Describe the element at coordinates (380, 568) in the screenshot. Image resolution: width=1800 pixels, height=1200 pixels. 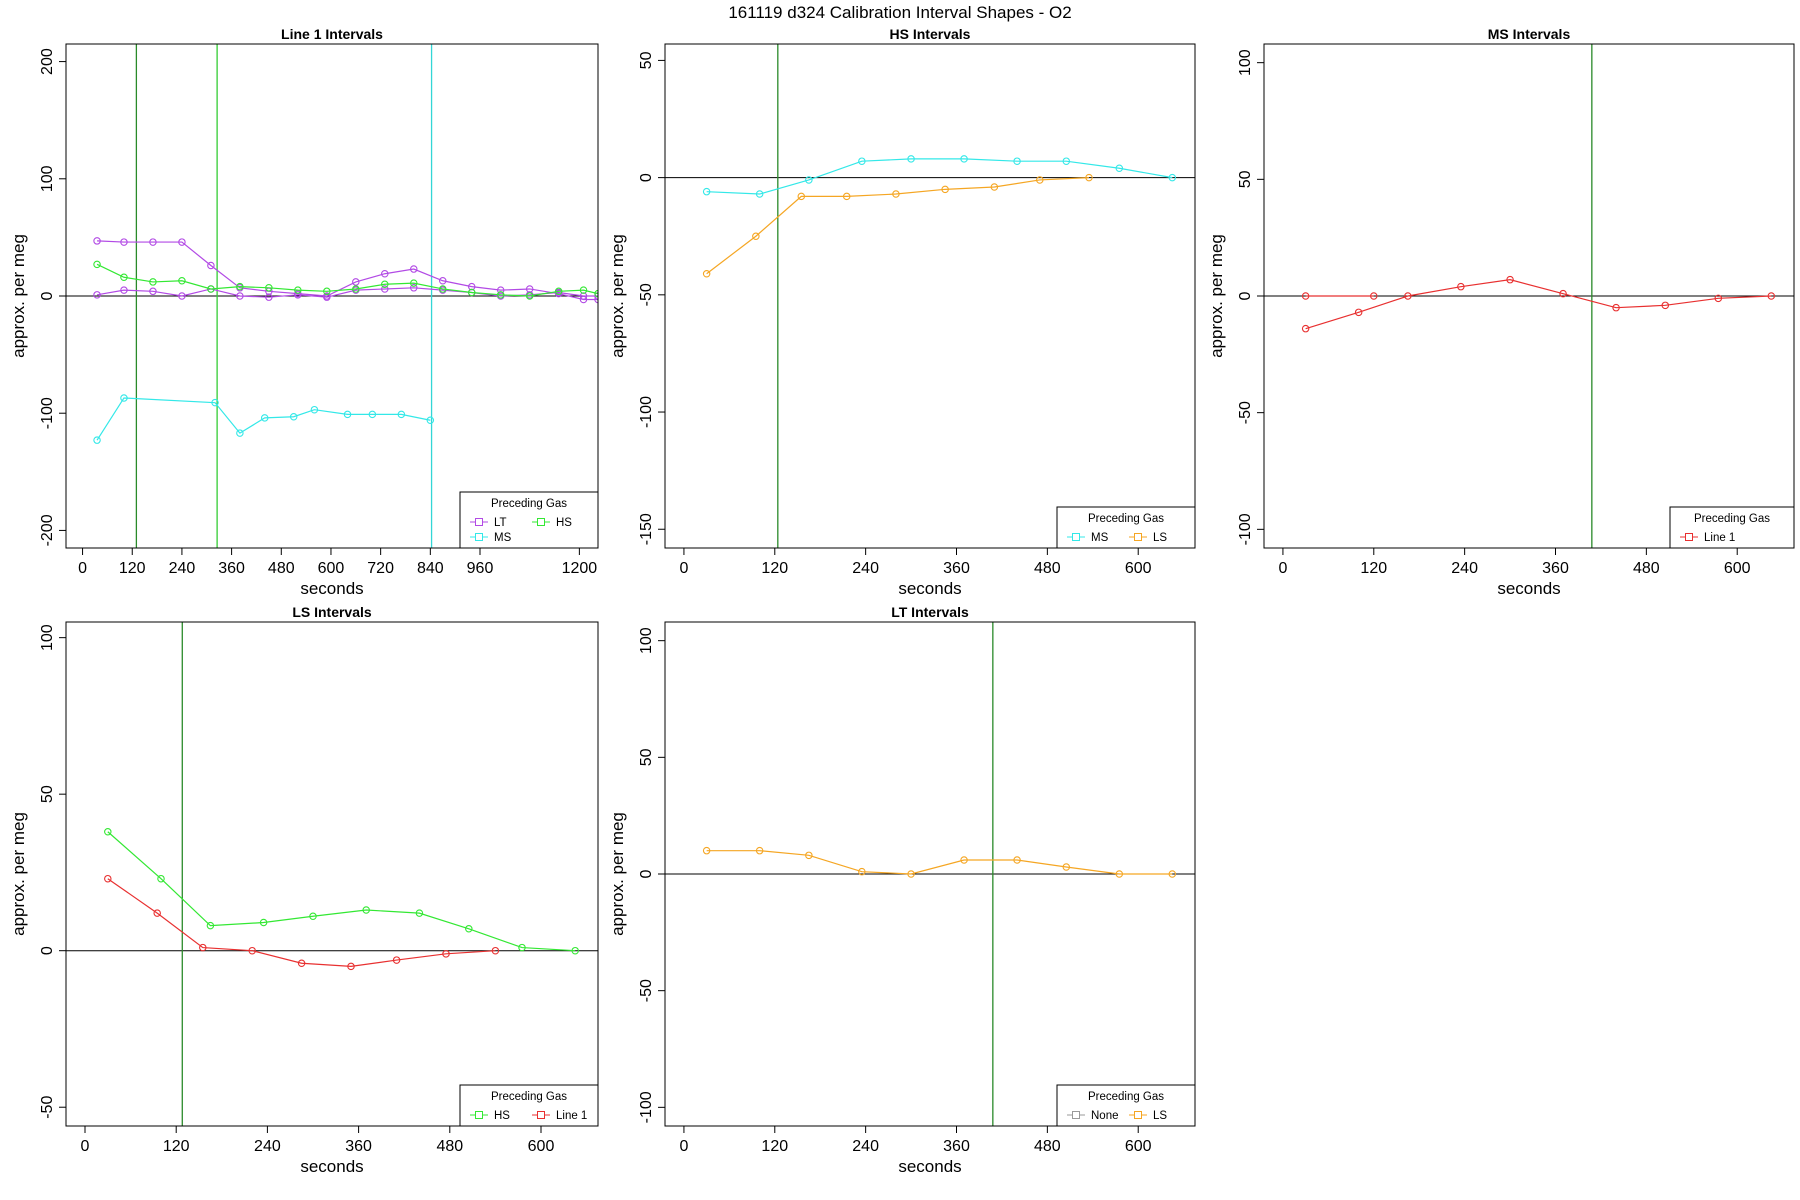
I see `x-tick-label: 720` at that location.